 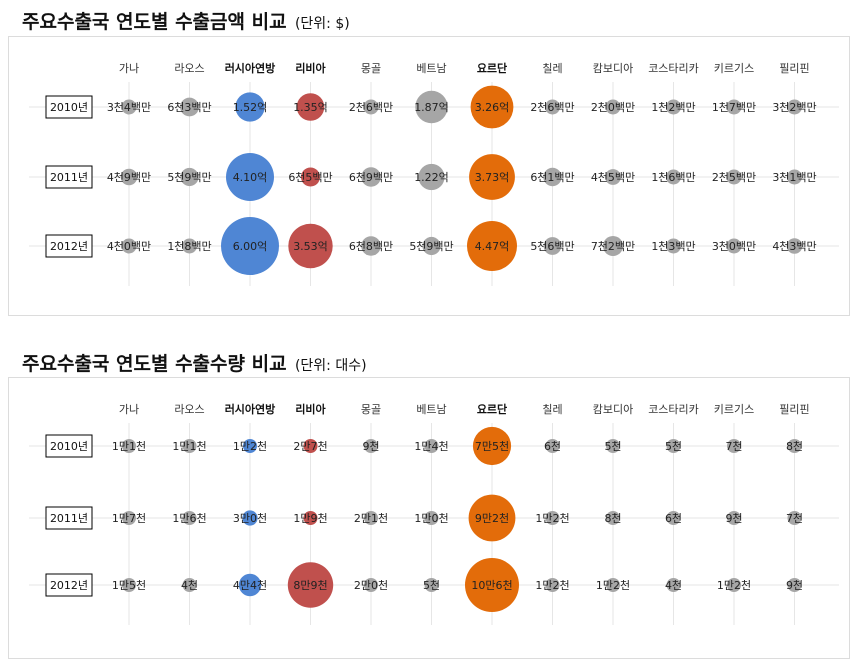 I want to click on data-label: 3천0백만, so click(x=734, y=246).